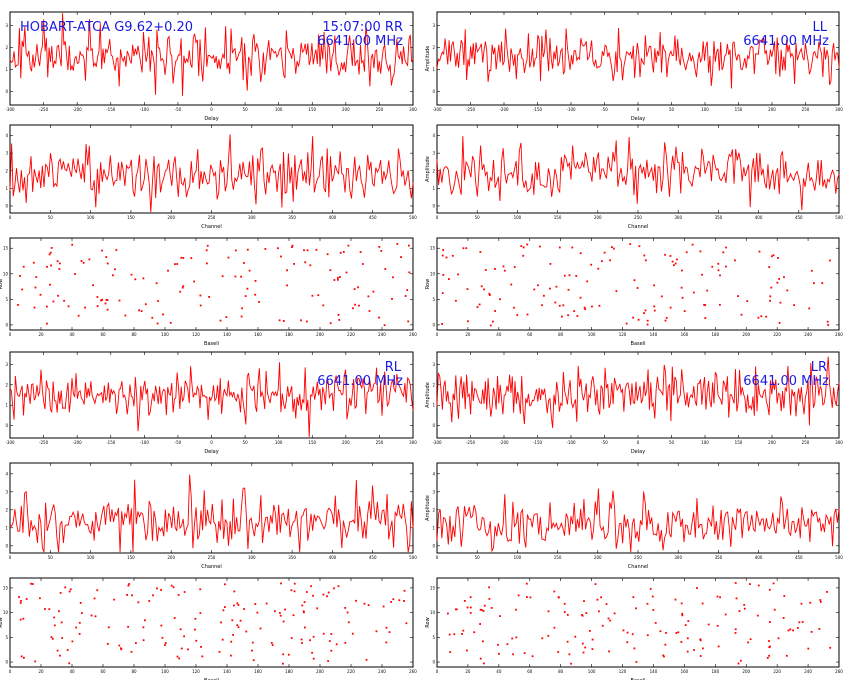 The width and height of the screenshot is (850, 680). What do you see at coordinates (351, 671) in the screenshot?
I see `x-tick-label: 220` at bounding box center [351, 671].